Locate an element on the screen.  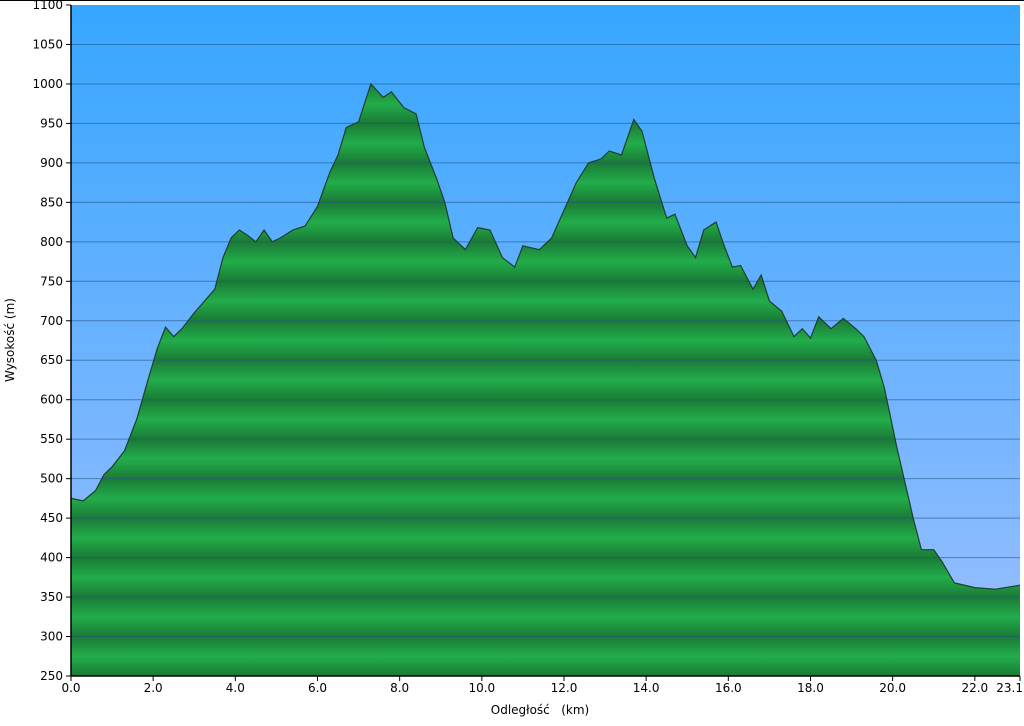
y-tick-label: 550 is located at coordinates (51, 439).